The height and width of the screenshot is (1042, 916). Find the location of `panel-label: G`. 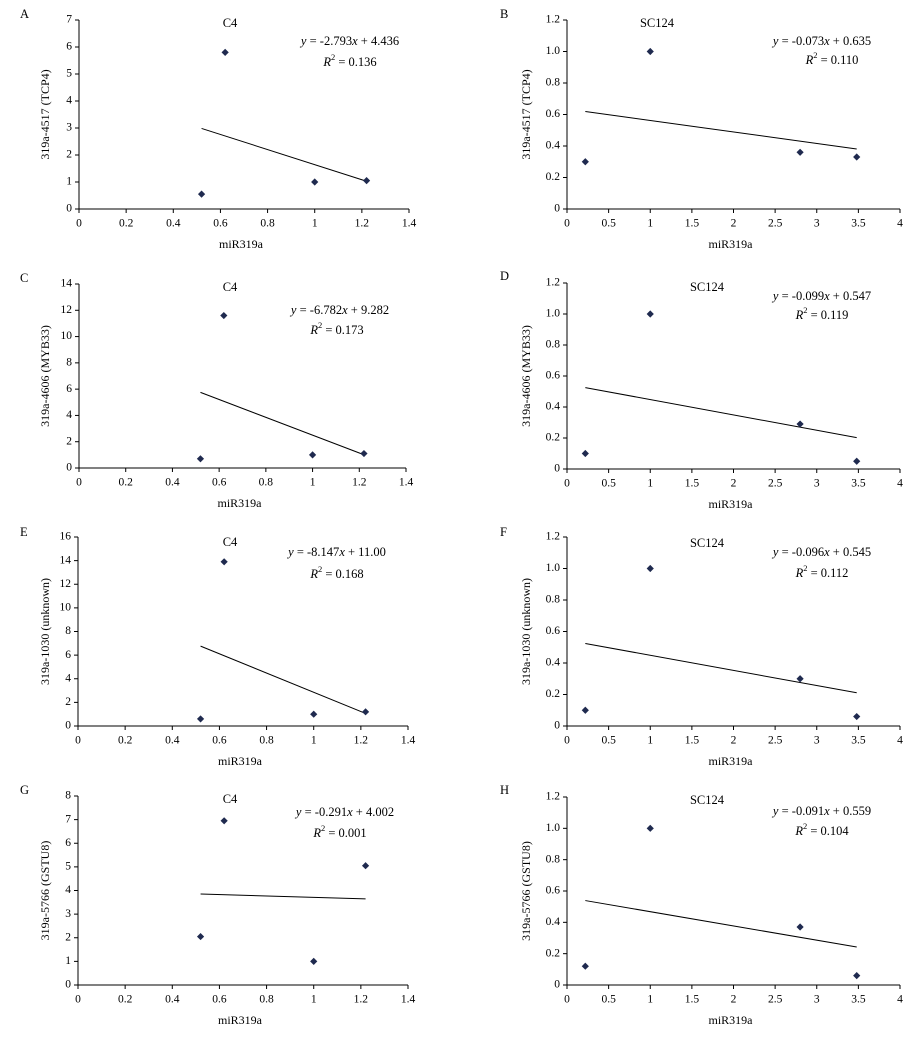

panel-label: G is located at coordinates (24, 790).